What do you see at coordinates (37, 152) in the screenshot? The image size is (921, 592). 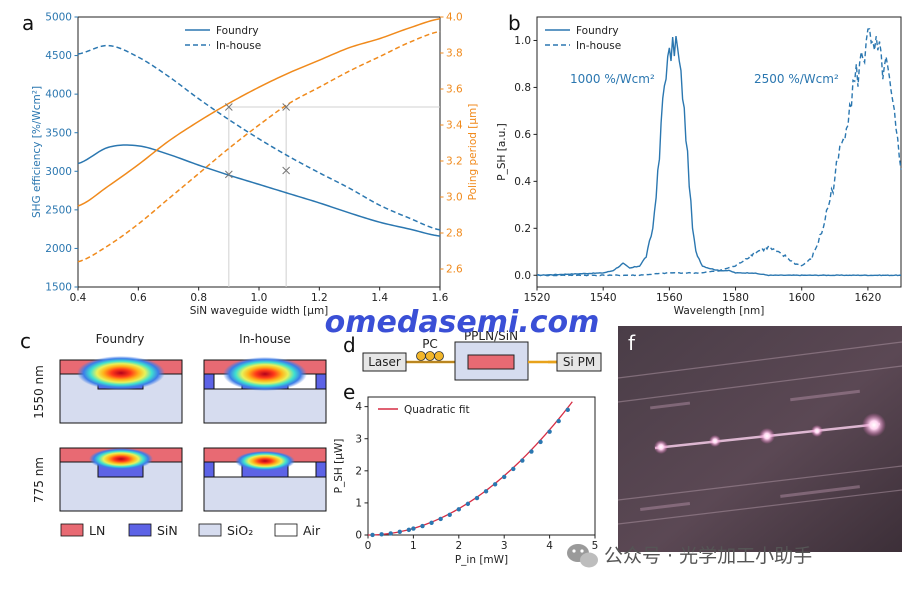 I see `y-axis-label: SHG efficiency [%/Wcm²]` at bounding box center [37, 152].